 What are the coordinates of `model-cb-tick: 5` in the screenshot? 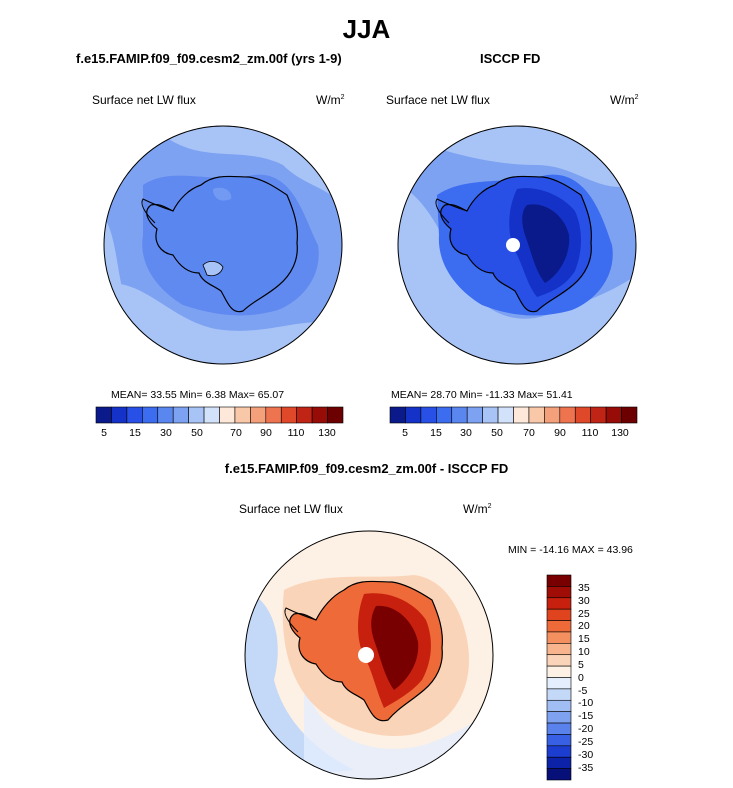 It's located at (104, 433).